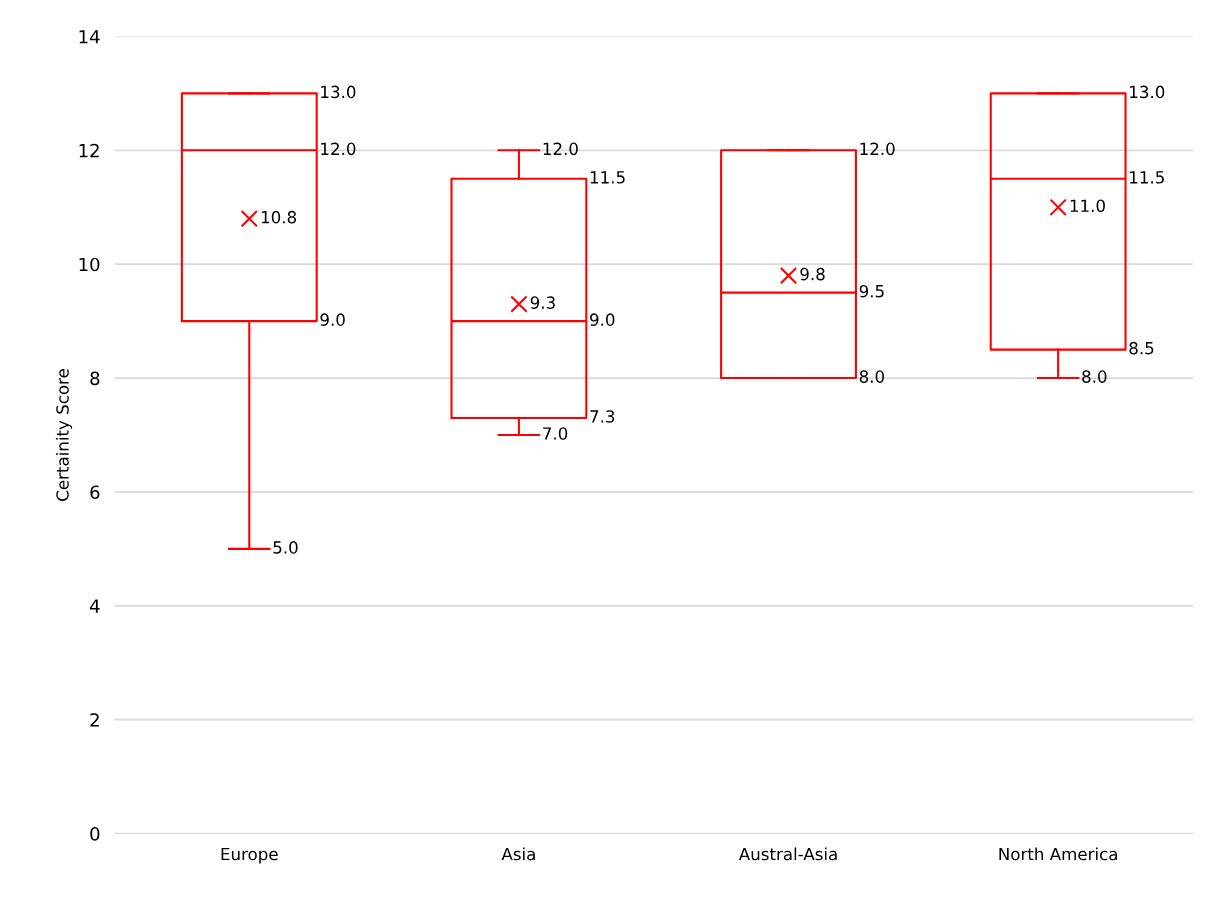  I want to click on y-tick-label: 2, so click(94, 720).